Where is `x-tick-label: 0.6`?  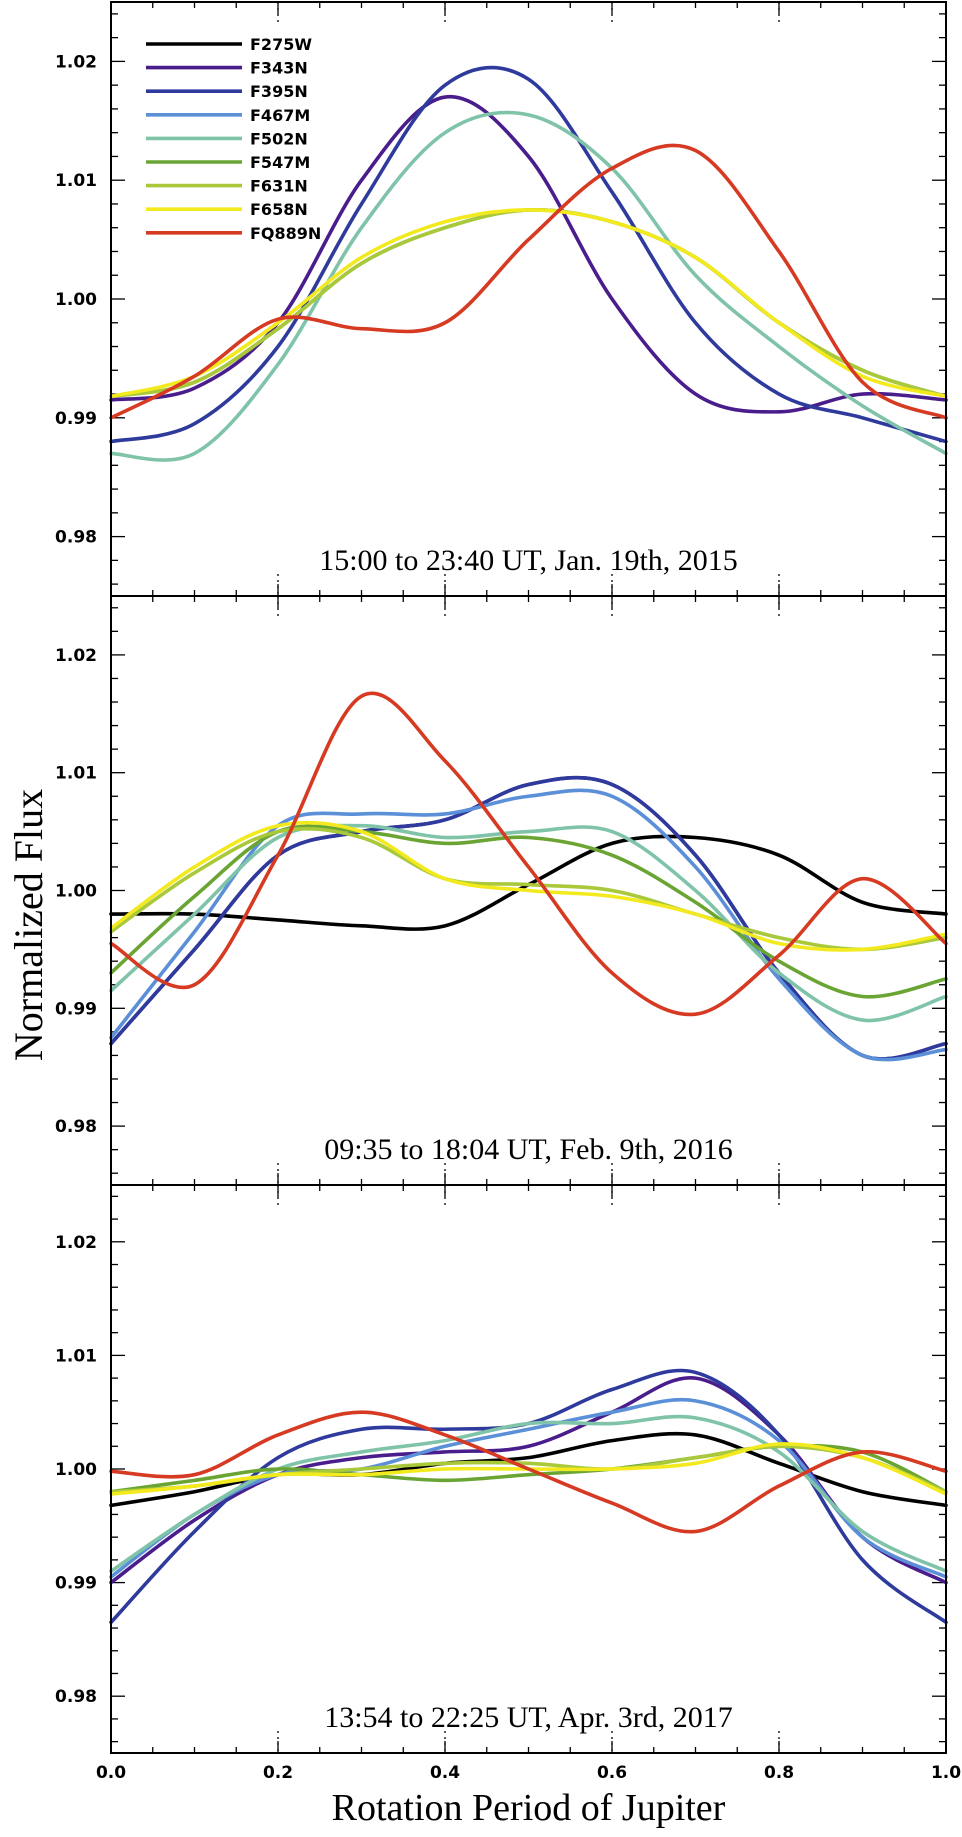
x-tick-label: 0.6 is located at coordinates (612, 1773).